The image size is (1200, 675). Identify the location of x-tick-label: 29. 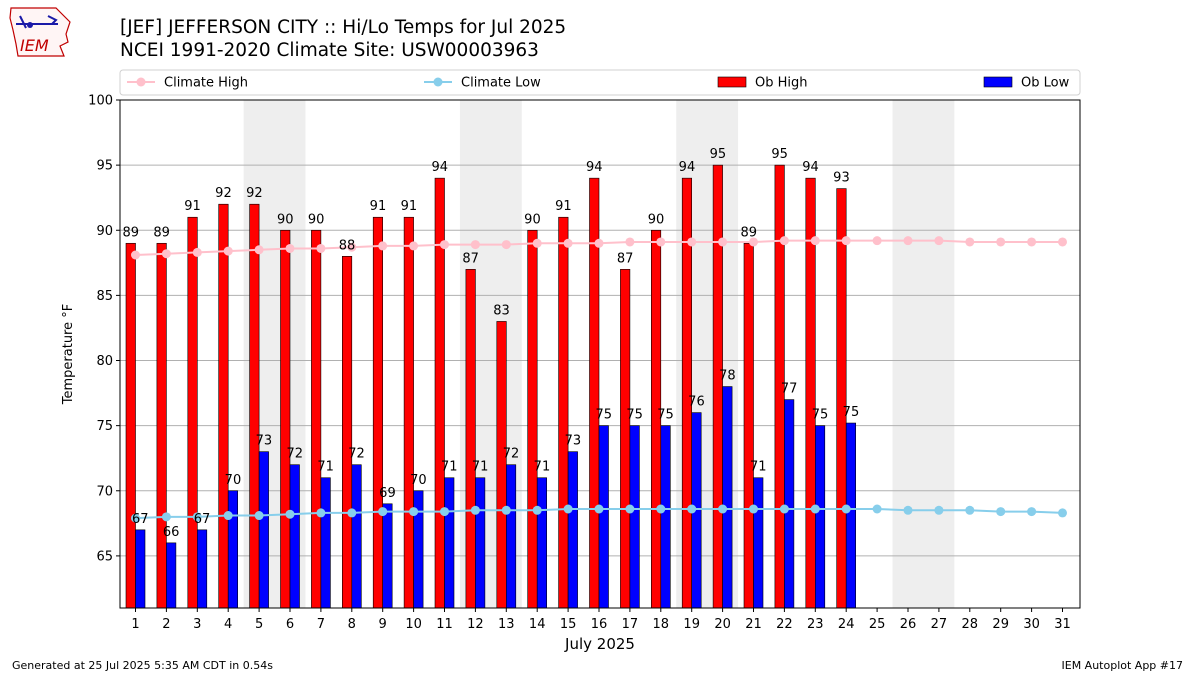
(1000, 624).